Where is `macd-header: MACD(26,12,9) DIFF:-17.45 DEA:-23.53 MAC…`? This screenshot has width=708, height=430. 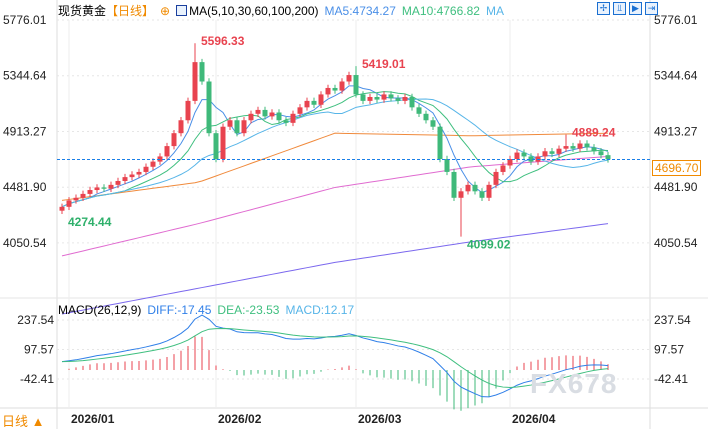
macd-header: MACD(26,12,9) DIFF:-17.45 DEA:-23.53 MAC… is located at coordinates (206, 310).